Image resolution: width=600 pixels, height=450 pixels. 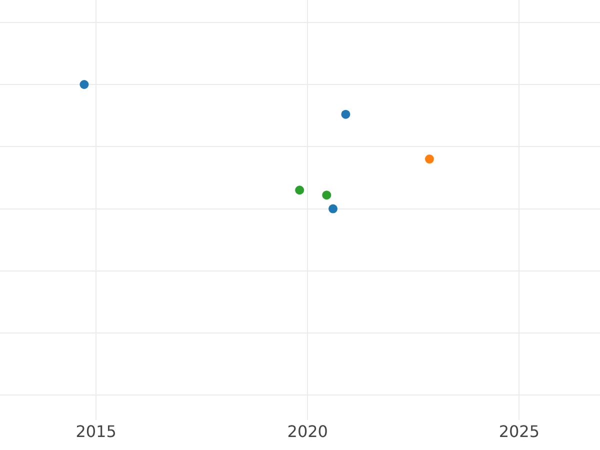 What do you see at coordinates (307, 431) in the screenshot?
I see `x-tick-label: 2020` at bounding box center [307, 431].